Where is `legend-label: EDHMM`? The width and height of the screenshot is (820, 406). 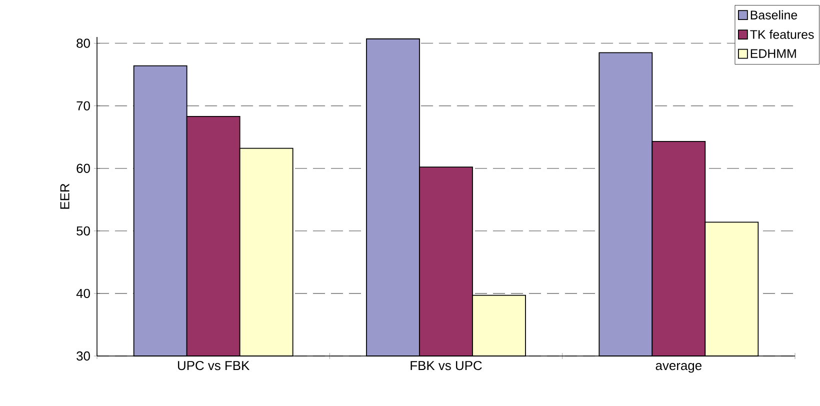 legend-label: EDHMM is located at coordinates (773, 53).